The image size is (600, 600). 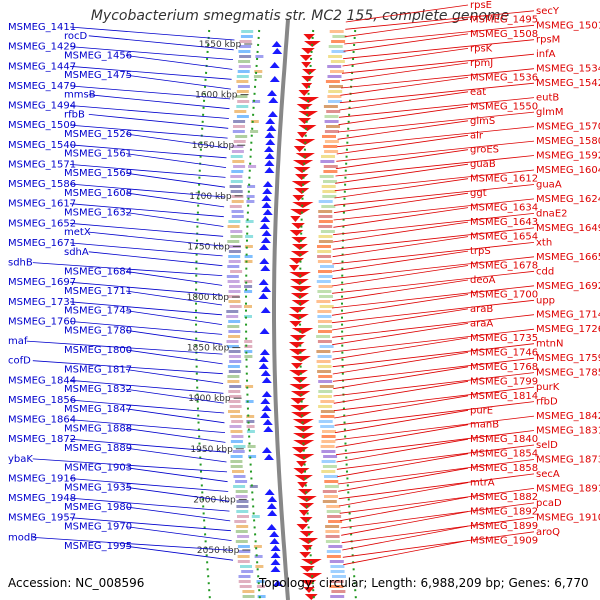 What do you see at coordinates (568, 329) in the screenshot?
I see `gene-label-right: MSMEG_1726` at bounding box center [568, 329].